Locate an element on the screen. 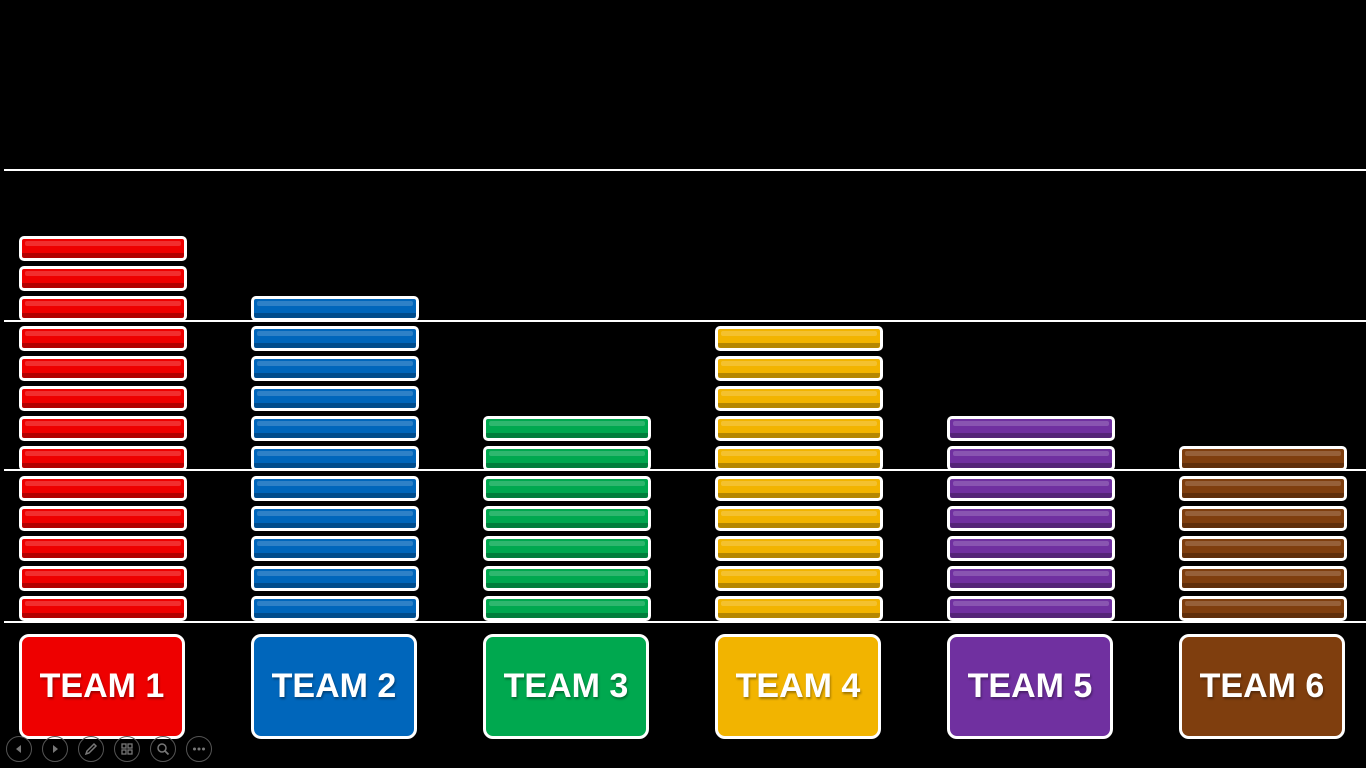 The width and height of the screenshot is (1366, 768). team-column-1: TEAM 1 is located at coordinates (103, 384).